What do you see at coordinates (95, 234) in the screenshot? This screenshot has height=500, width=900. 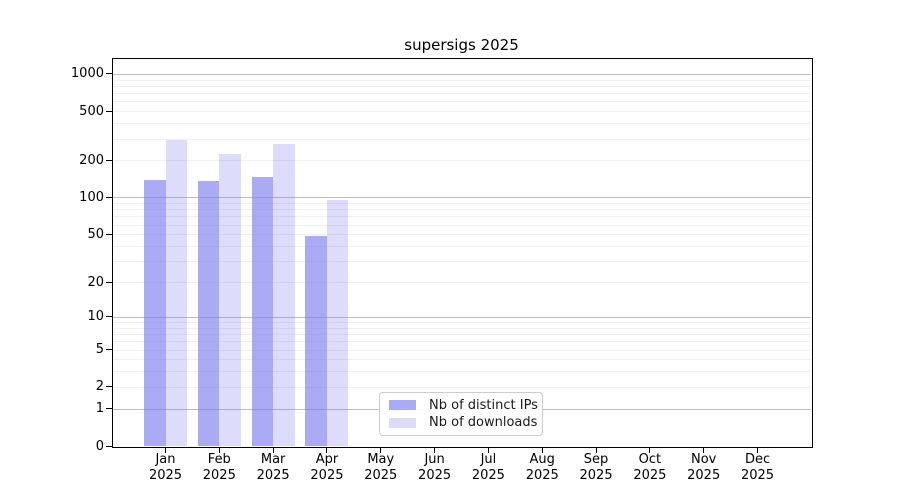 I see `y-tick-label: 50` at bounding box center [95, 234].